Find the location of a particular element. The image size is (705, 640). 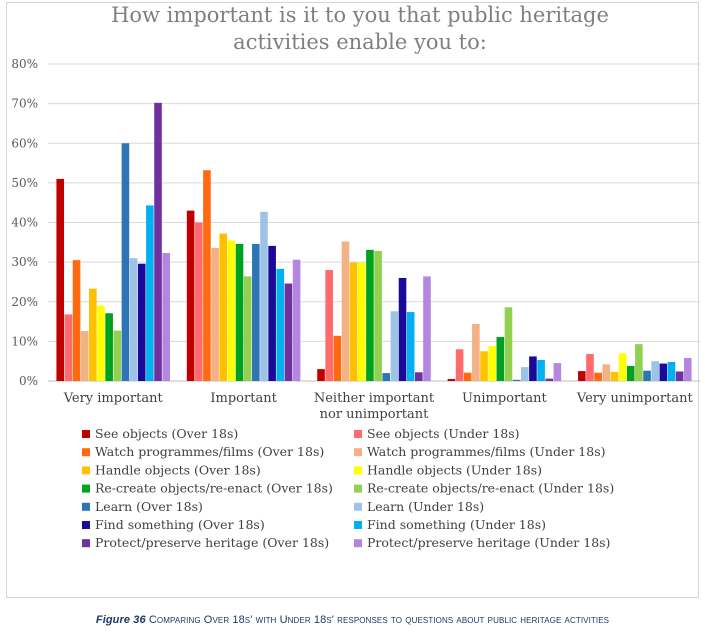

legend-label: Re-create objects/re-enact (Under 18s) is located at coordinates (490, 488).